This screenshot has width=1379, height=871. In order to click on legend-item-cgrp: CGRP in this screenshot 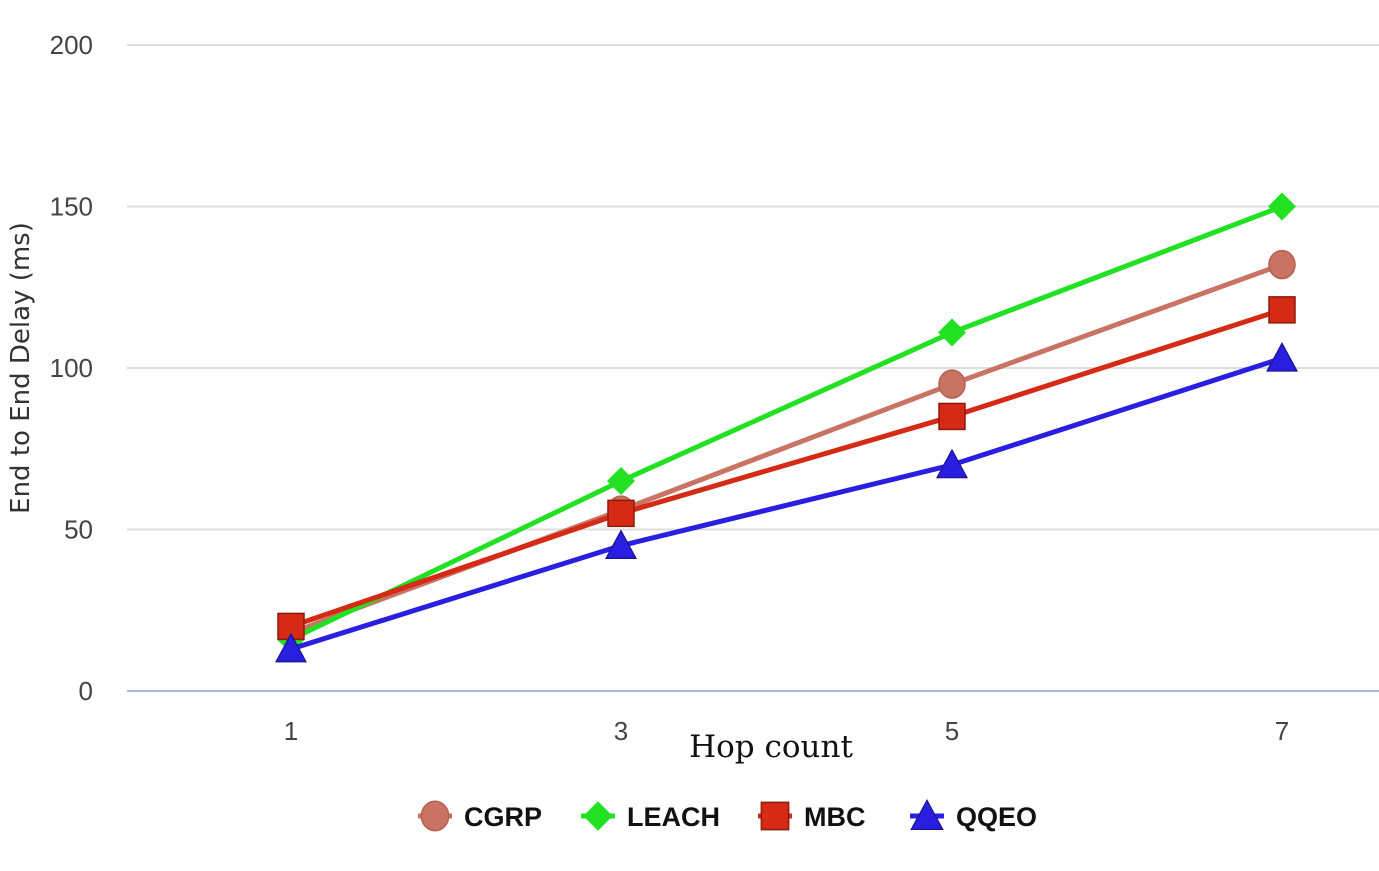, I will do `click(480, 816)`.